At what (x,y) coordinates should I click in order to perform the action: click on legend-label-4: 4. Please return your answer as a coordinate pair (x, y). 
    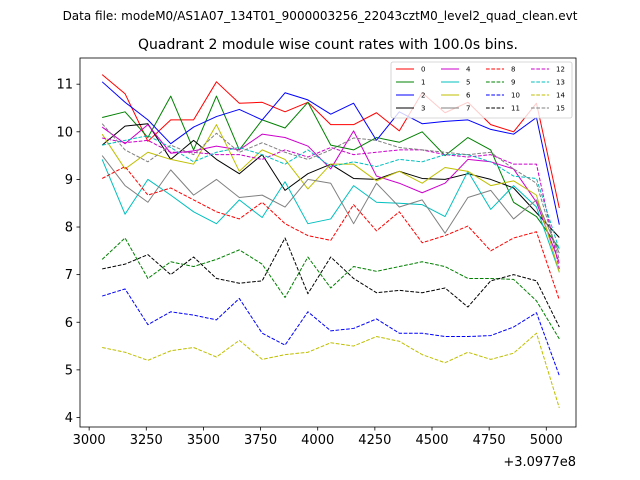
    Looking at the image, I should click on (468, 70).